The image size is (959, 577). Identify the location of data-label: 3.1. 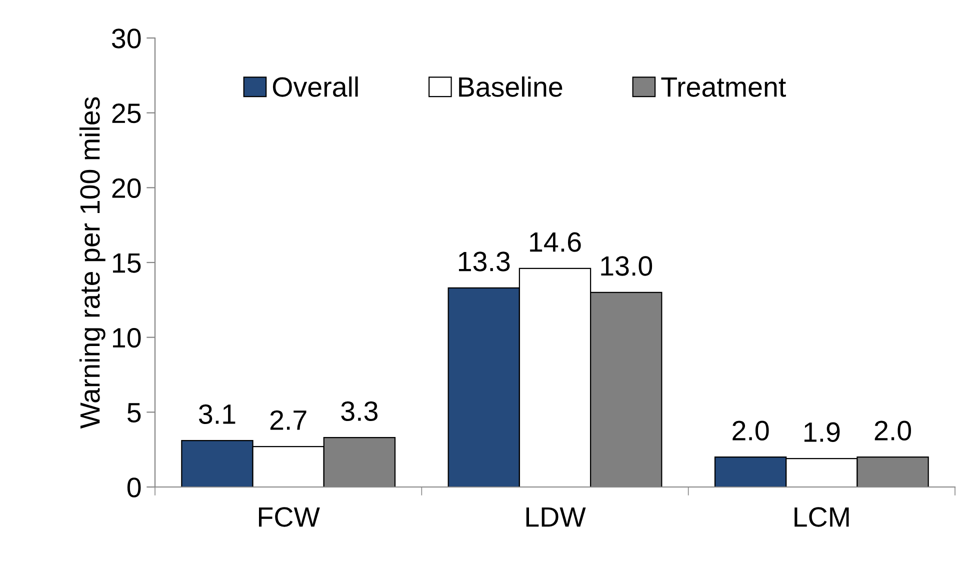
(217, 414).